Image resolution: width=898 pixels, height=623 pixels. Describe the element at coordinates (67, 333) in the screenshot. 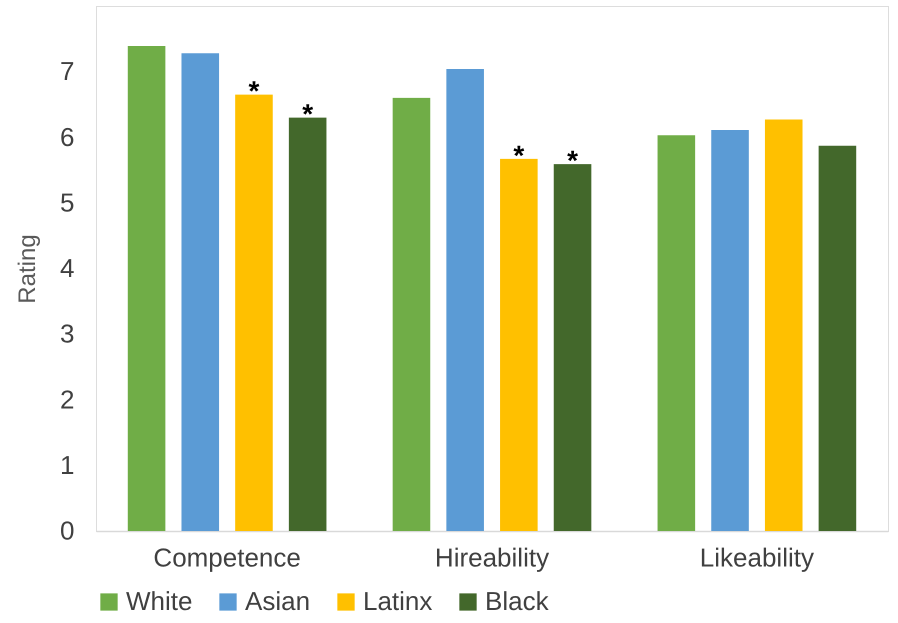

I see `y-tick-label: 3` at that location.